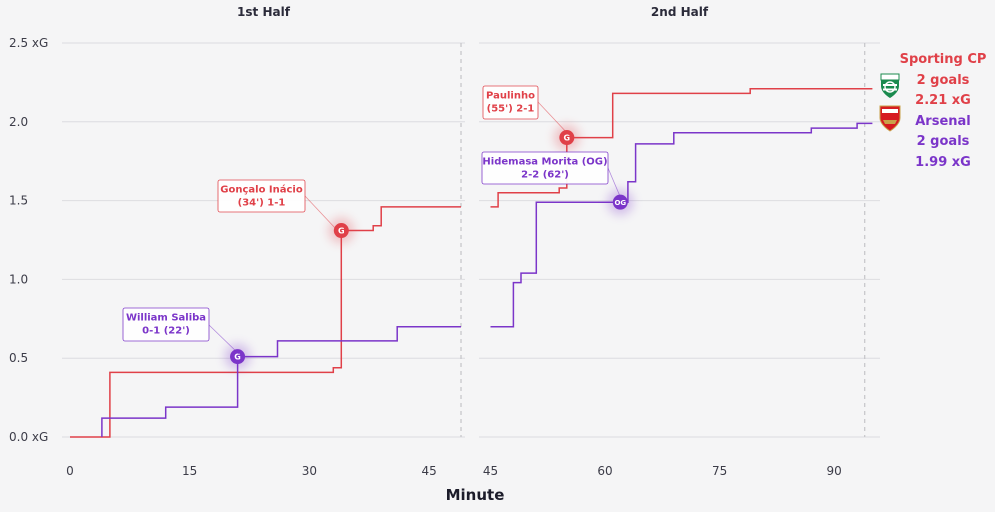 This screenshot has height=512, width=995. What do you see at coordinates (943, 100) in the screenshot?
I see `legend-sporting-xg: 2.21 xG` at bounding box center [943, 100].